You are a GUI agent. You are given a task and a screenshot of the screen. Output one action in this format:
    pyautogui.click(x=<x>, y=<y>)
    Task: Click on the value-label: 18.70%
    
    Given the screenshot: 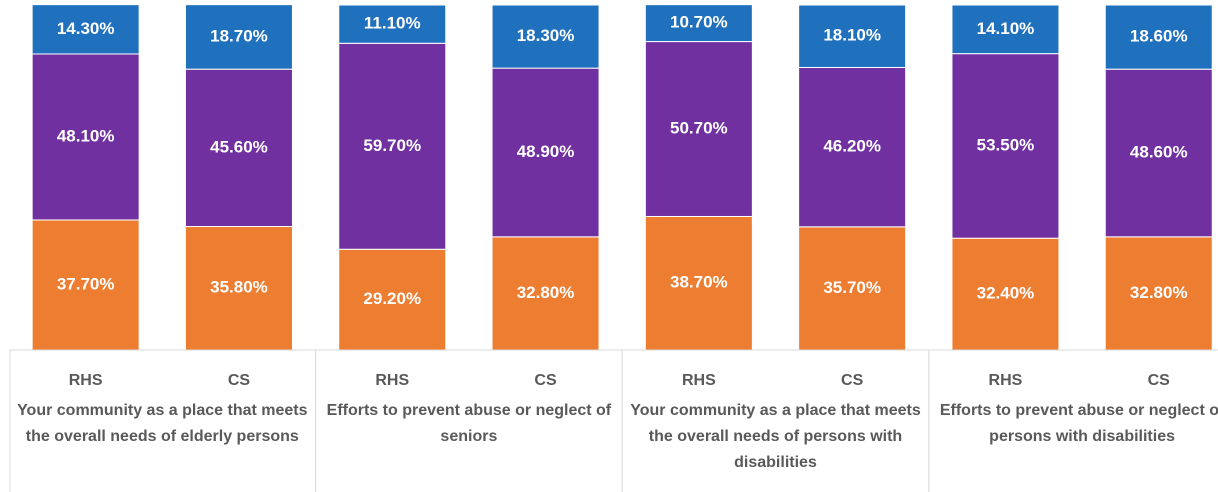 What is the action you would take?
    pyautogui.click(x=239, y=35)
    